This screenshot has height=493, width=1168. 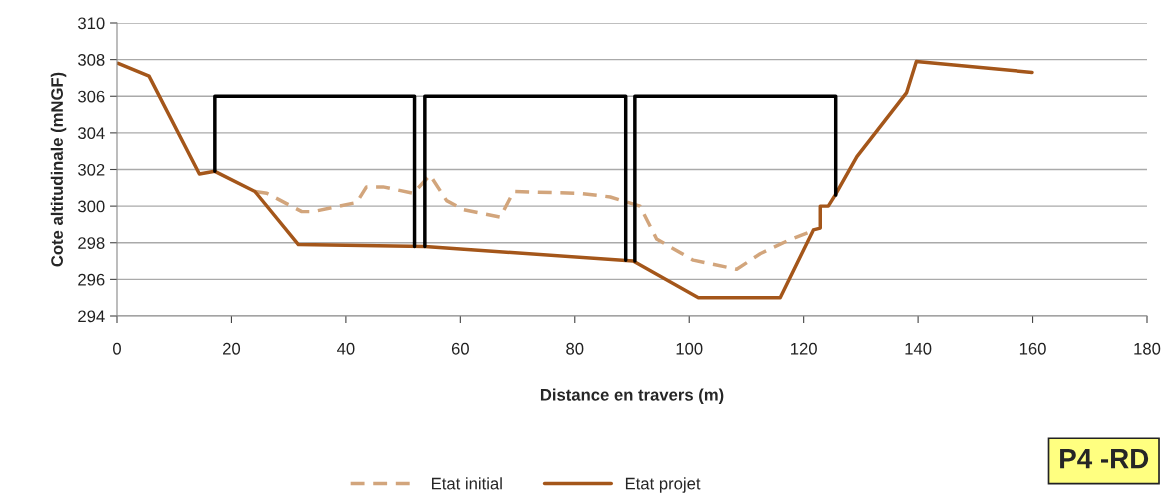 I want to click on x-tick-label: 160, so click(x=1032, y=348).